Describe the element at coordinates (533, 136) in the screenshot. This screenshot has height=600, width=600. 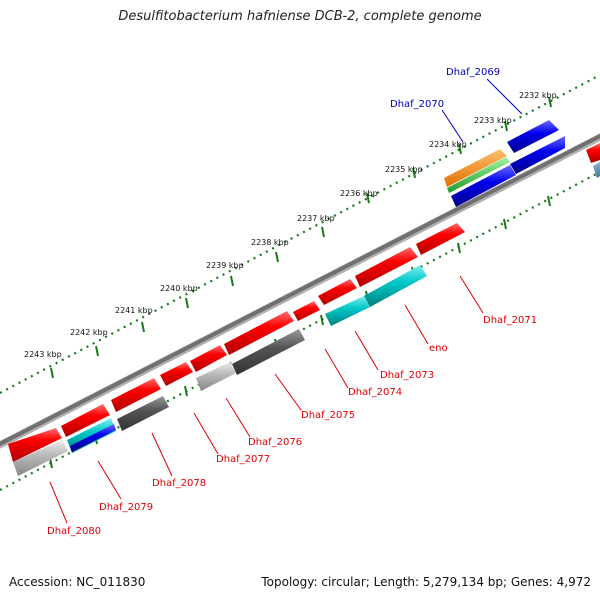
I see `gene-arrow-dhaf-2069` at that location.